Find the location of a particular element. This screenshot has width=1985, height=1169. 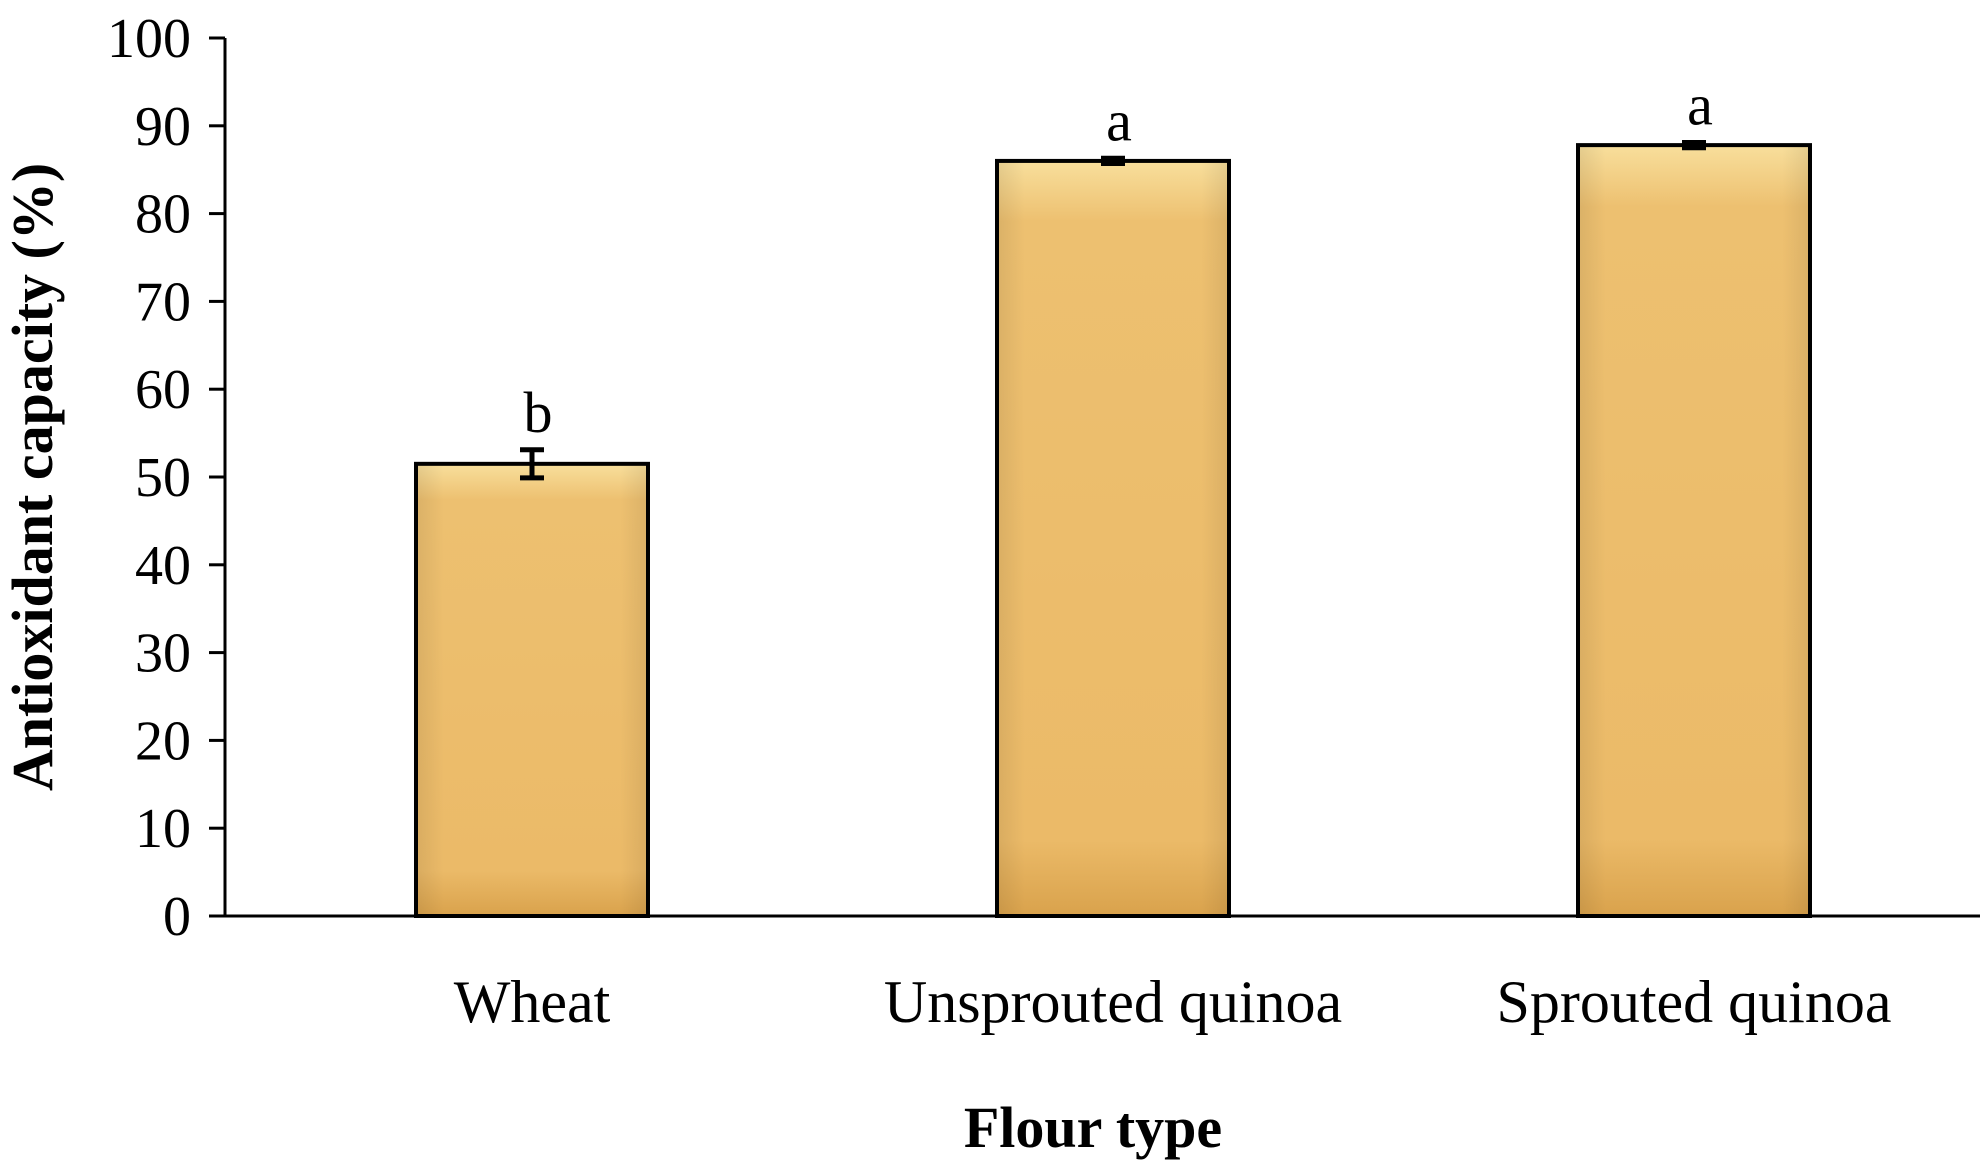

y-tick-label: 50 is located at coordinates (163, 478).